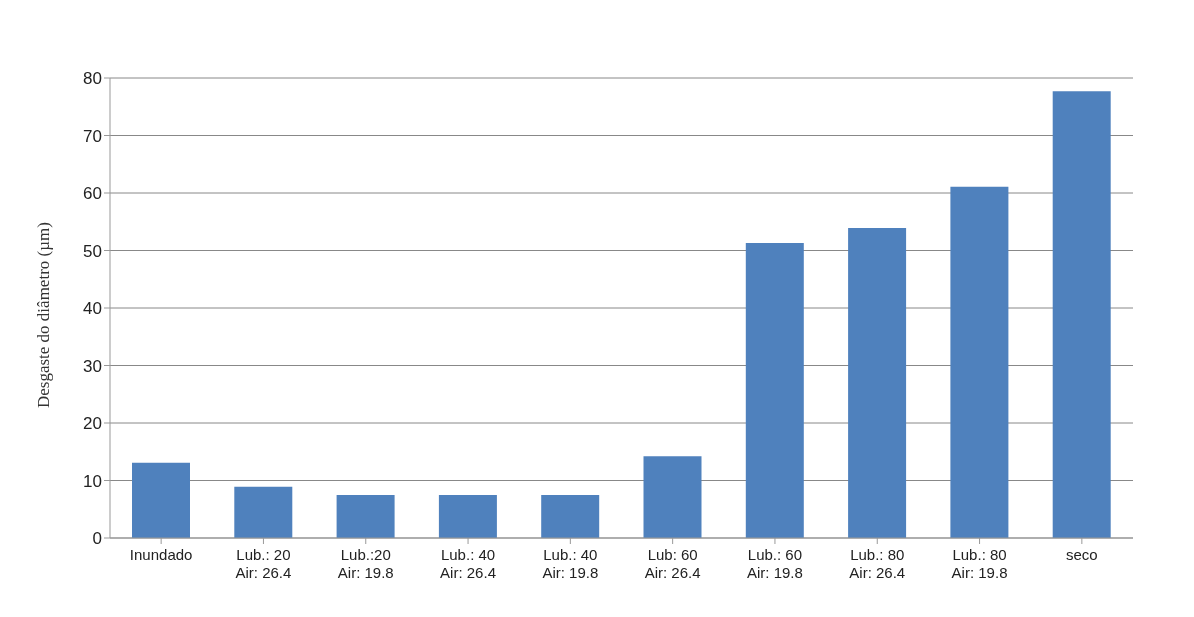 The image size is (1194, 617). I want to click on y-tick-label: 50, so click(92, 251).